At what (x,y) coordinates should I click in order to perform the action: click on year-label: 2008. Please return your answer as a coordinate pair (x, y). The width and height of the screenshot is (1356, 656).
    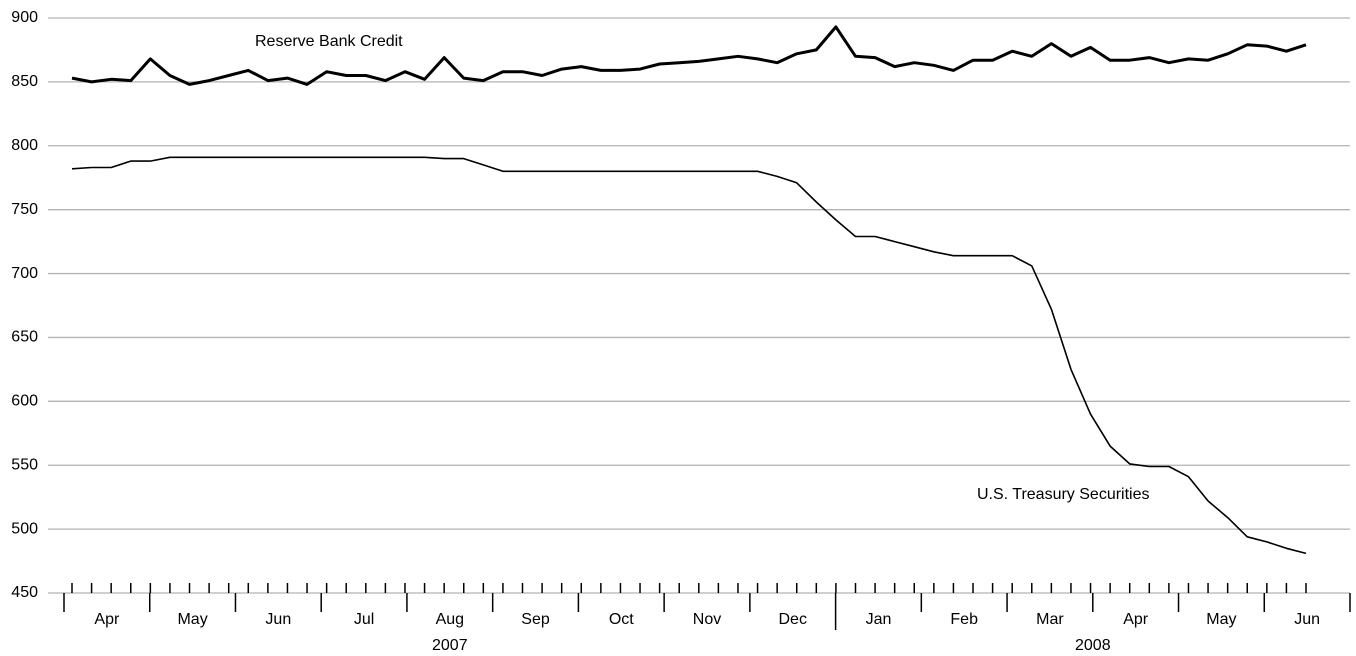
    Looking at the image, I should click on (1093, 645).